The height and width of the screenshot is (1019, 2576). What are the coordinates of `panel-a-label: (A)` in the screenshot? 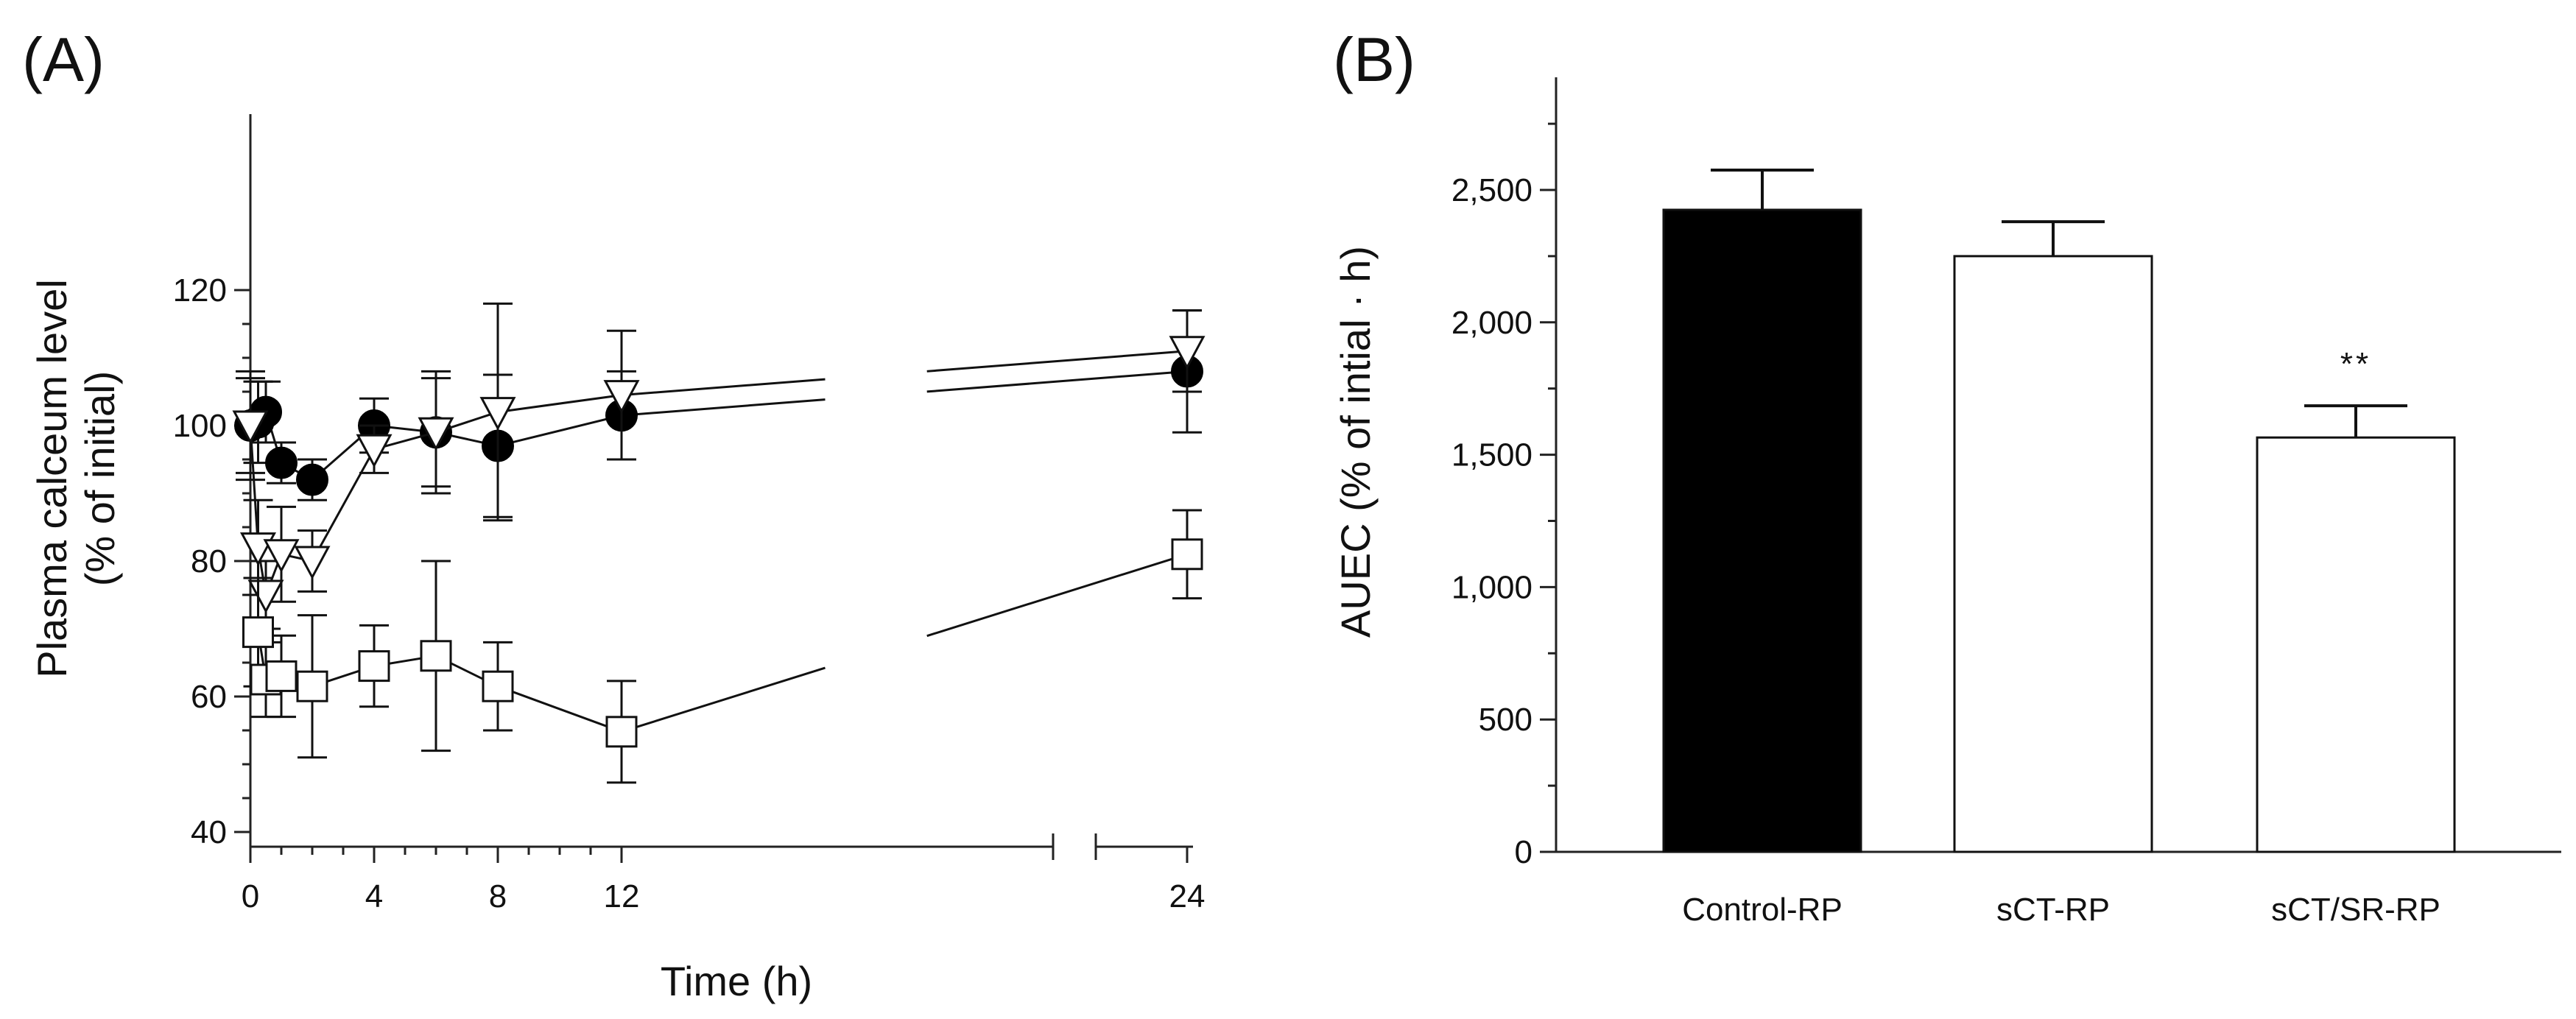 It's located at (63, 59).